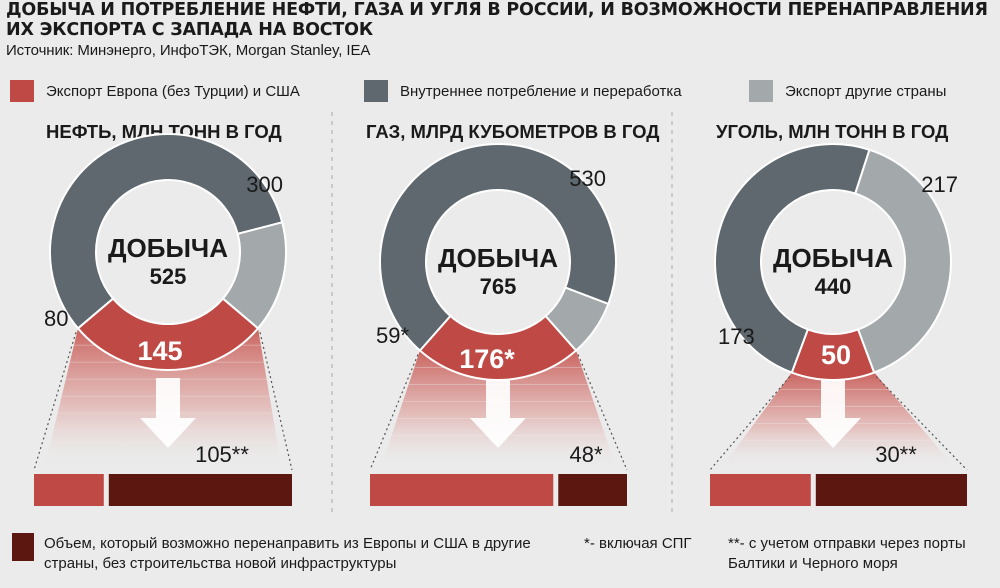 This screenshot has width=1000, height=588. I want to click on legend-label-domestic: Внутреннее потребление и переработка, so click(541, 91).